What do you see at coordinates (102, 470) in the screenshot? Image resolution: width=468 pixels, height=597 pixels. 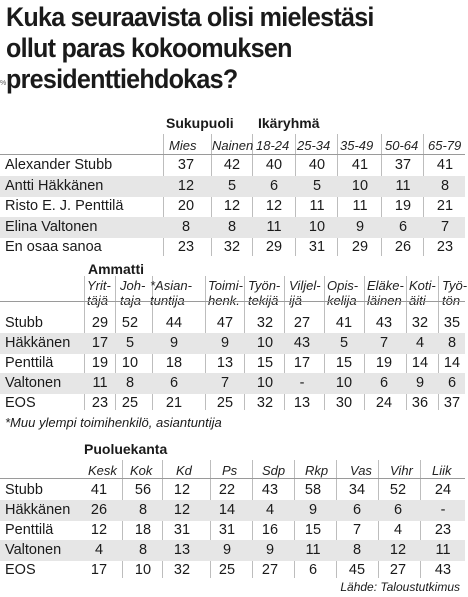 I see `column-header: Kesk` at bounding box center [102, 470].